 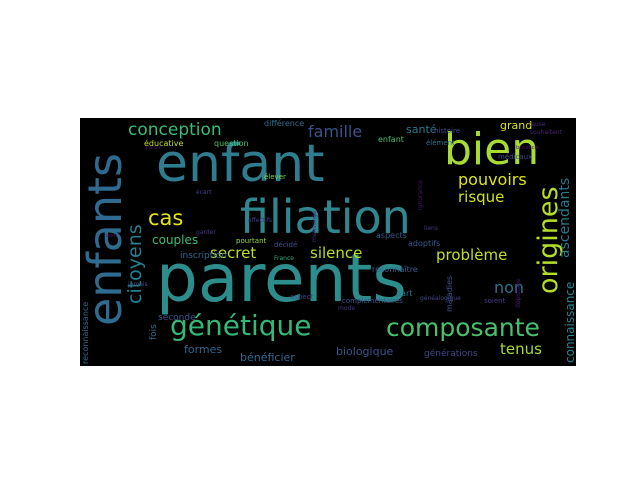 I want to click on word-affectifs: affectifs, so click(x=260, y=220).